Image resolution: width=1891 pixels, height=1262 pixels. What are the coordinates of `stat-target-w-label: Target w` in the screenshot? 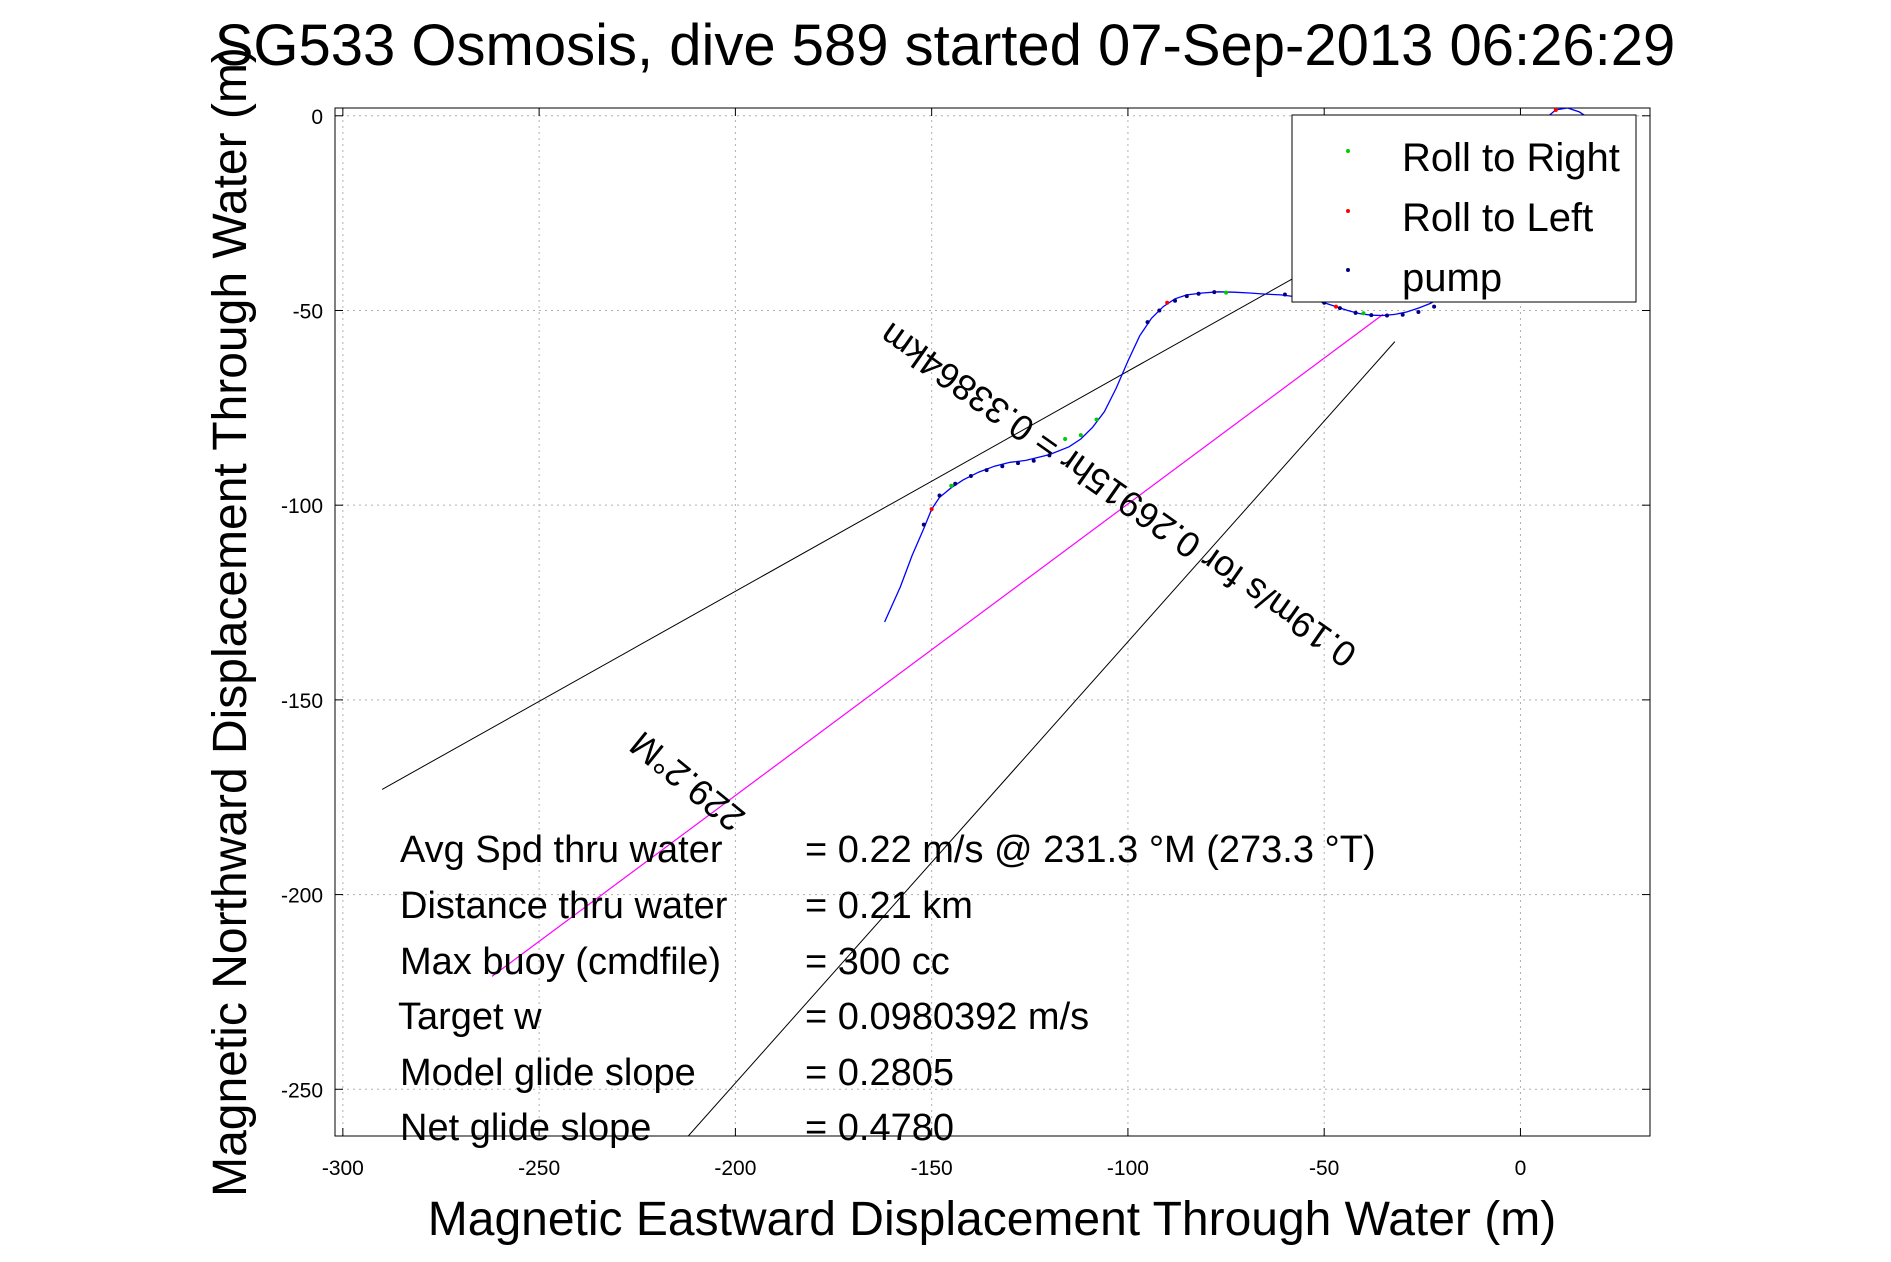 It's located at (470, 1017).